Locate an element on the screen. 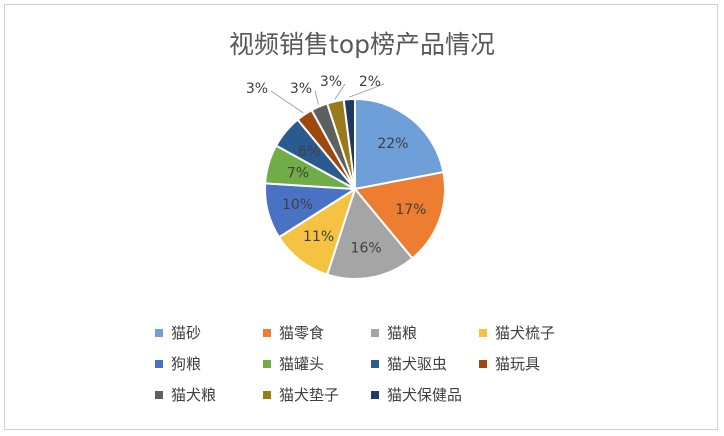 The width and height of the screenshot is (724, 436). data-label: 2% is located at coordinates (370, 82).